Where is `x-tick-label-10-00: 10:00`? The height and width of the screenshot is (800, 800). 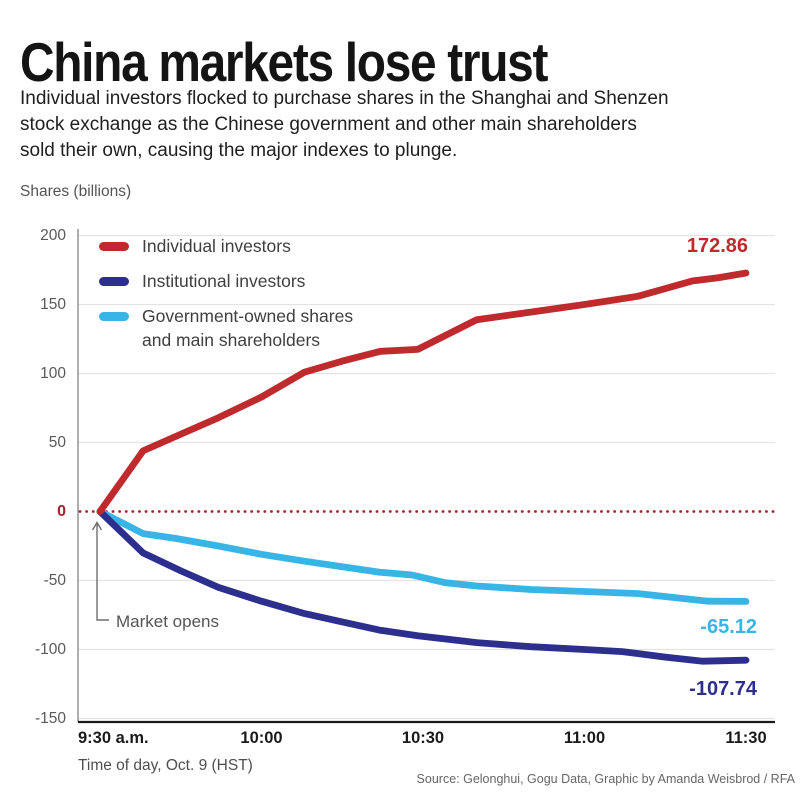
x-tick-label-10-00: 10:00 is located at coordinates (261, 738).